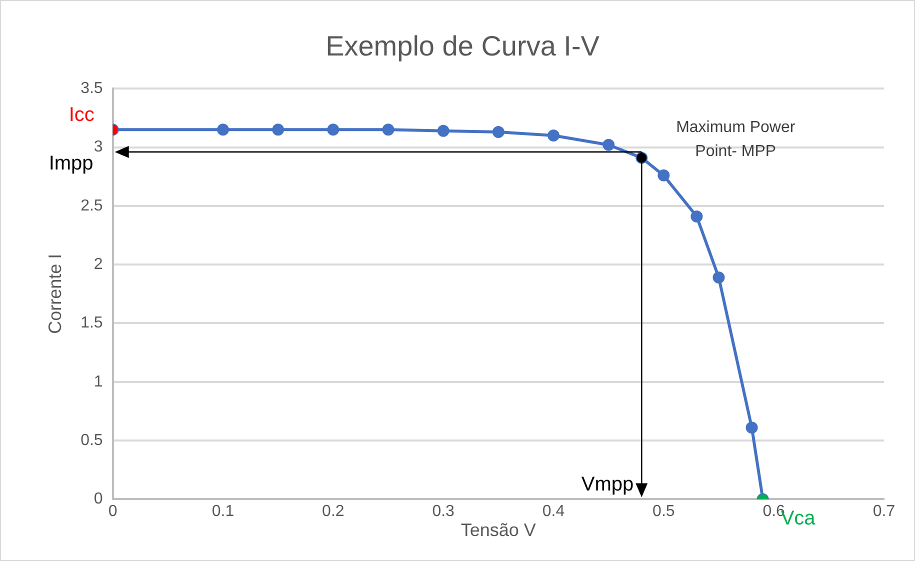 Image resolution: width=915 pixels, height=561 pixels. What do you see at coordinates (663, 511) in the screenshot?
I see `x-tick-label: 0.5` at bounding box center [663, 511].